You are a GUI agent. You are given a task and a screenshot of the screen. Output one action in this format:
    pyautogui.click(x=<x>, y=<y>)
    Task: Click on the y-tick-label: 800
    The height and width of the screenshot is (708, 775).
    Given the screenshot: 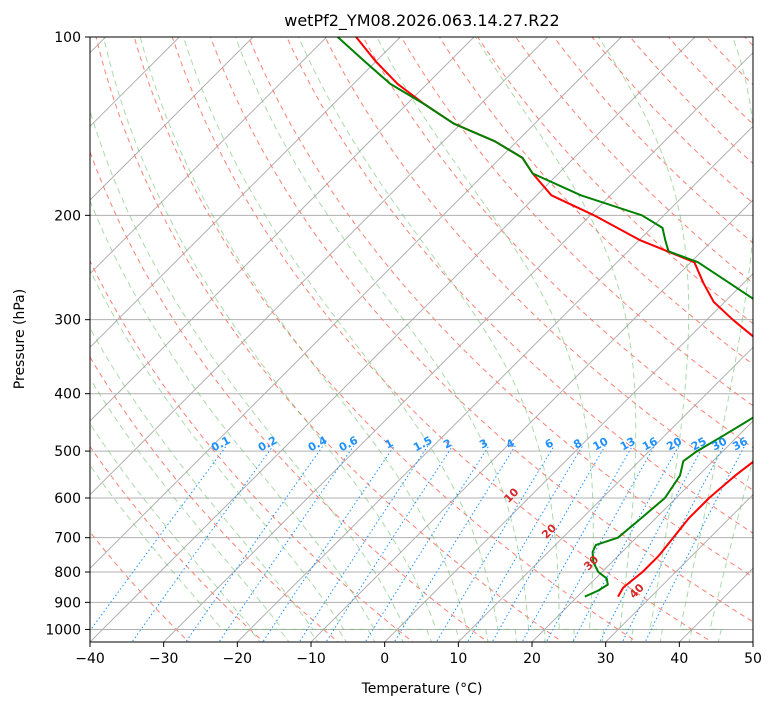 What is the action you would take?
    pyautogui.click(x=67, y=573)
    